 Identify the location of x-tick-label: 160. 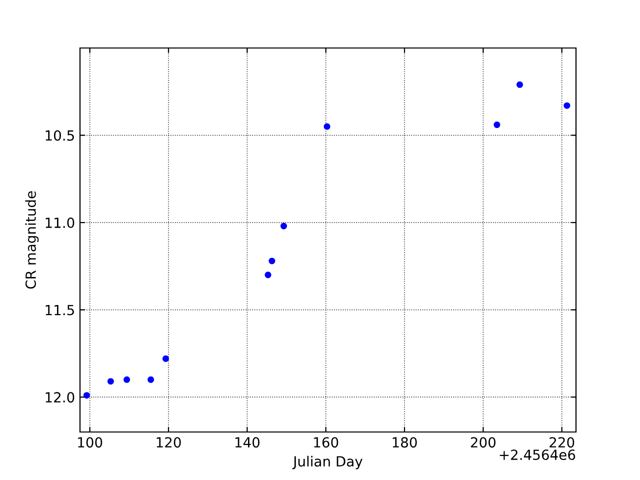
(326, 442).